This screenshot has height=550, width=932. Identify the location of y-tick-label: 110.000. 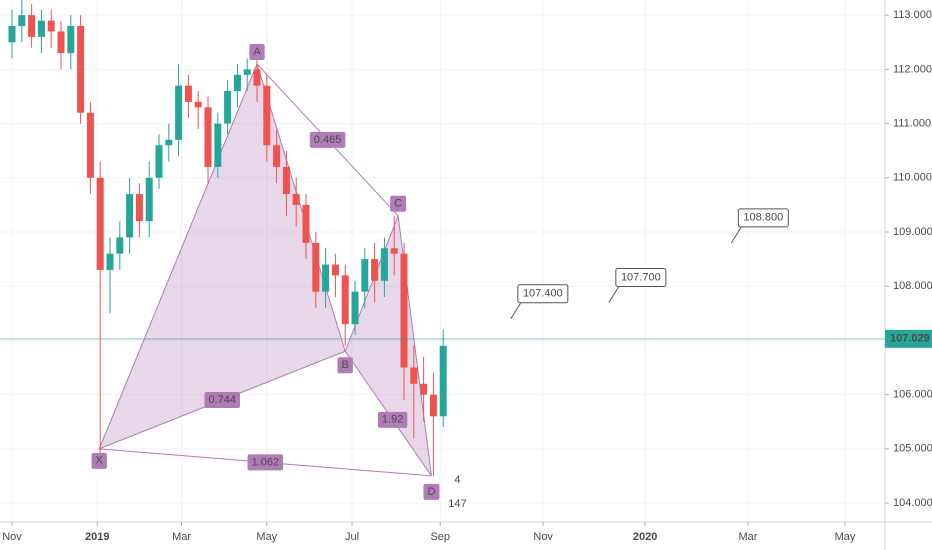
(912, 178).